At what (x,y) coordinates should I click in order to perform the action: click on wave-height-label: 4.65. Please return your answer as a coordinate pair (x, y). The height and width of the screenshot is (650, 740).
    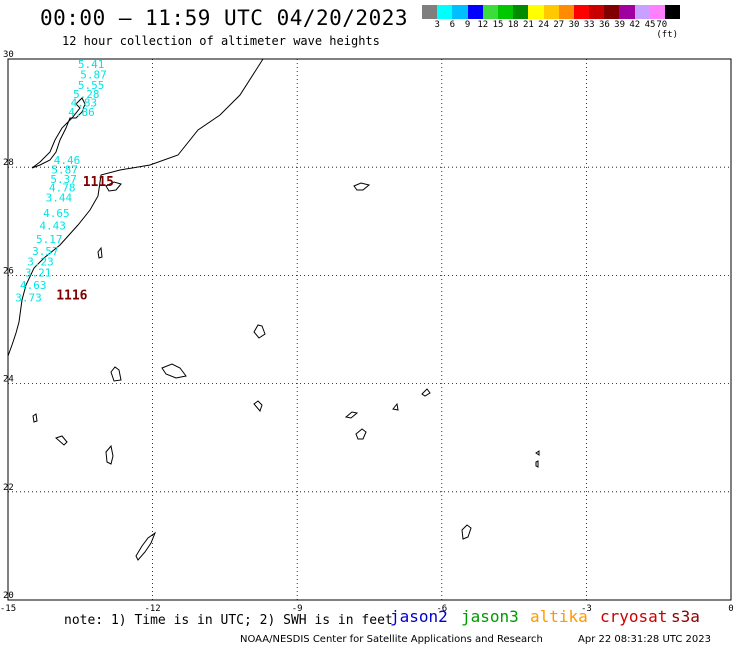
    Looking at the image, I should click on (56, 213).